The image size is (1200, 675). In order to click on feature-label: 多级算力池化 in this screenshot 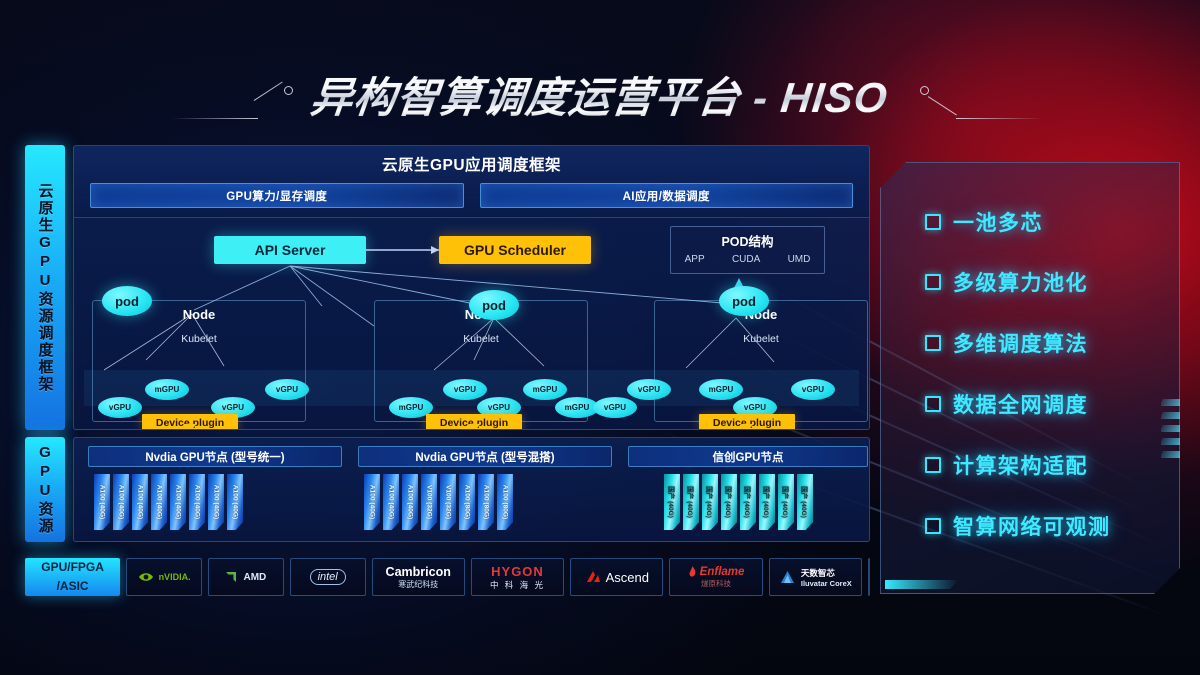, I will do `click(1020, 283)`.